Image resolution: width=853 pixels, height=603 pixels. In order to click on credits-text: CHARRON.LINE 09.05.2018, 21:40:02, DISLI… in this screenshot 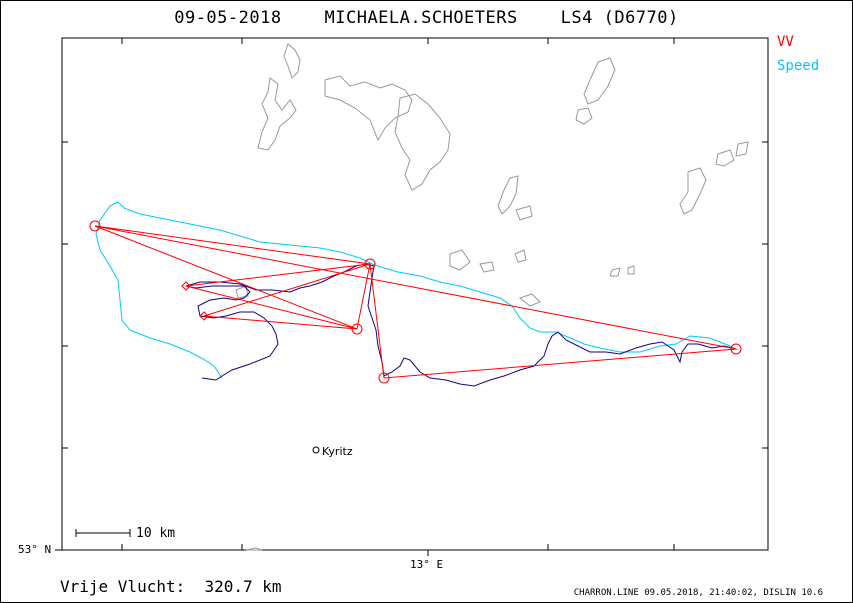, I will do `click(698, 593)`.